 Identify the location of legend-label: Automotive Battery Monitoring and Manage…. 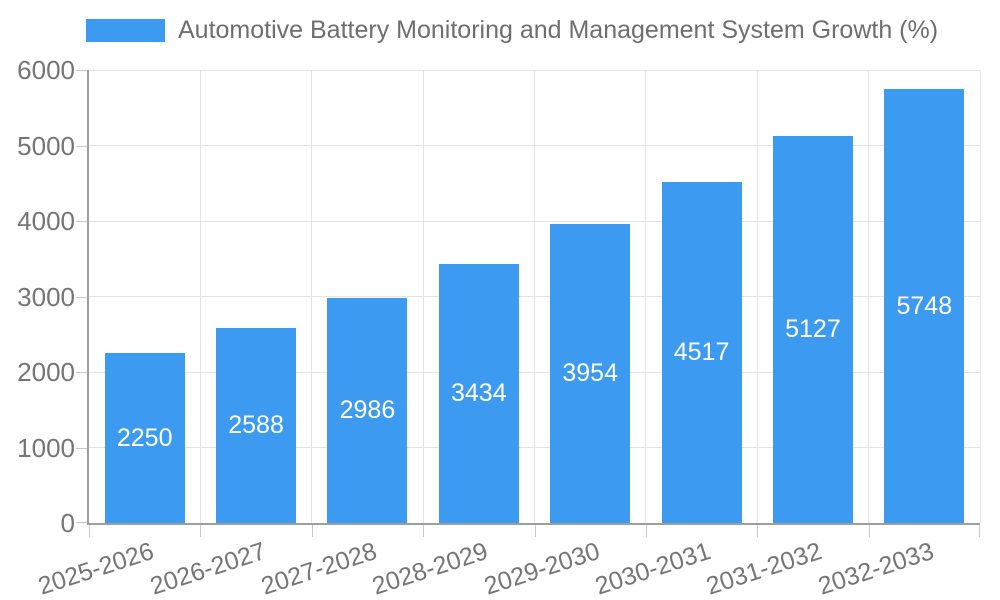
(558, 30).